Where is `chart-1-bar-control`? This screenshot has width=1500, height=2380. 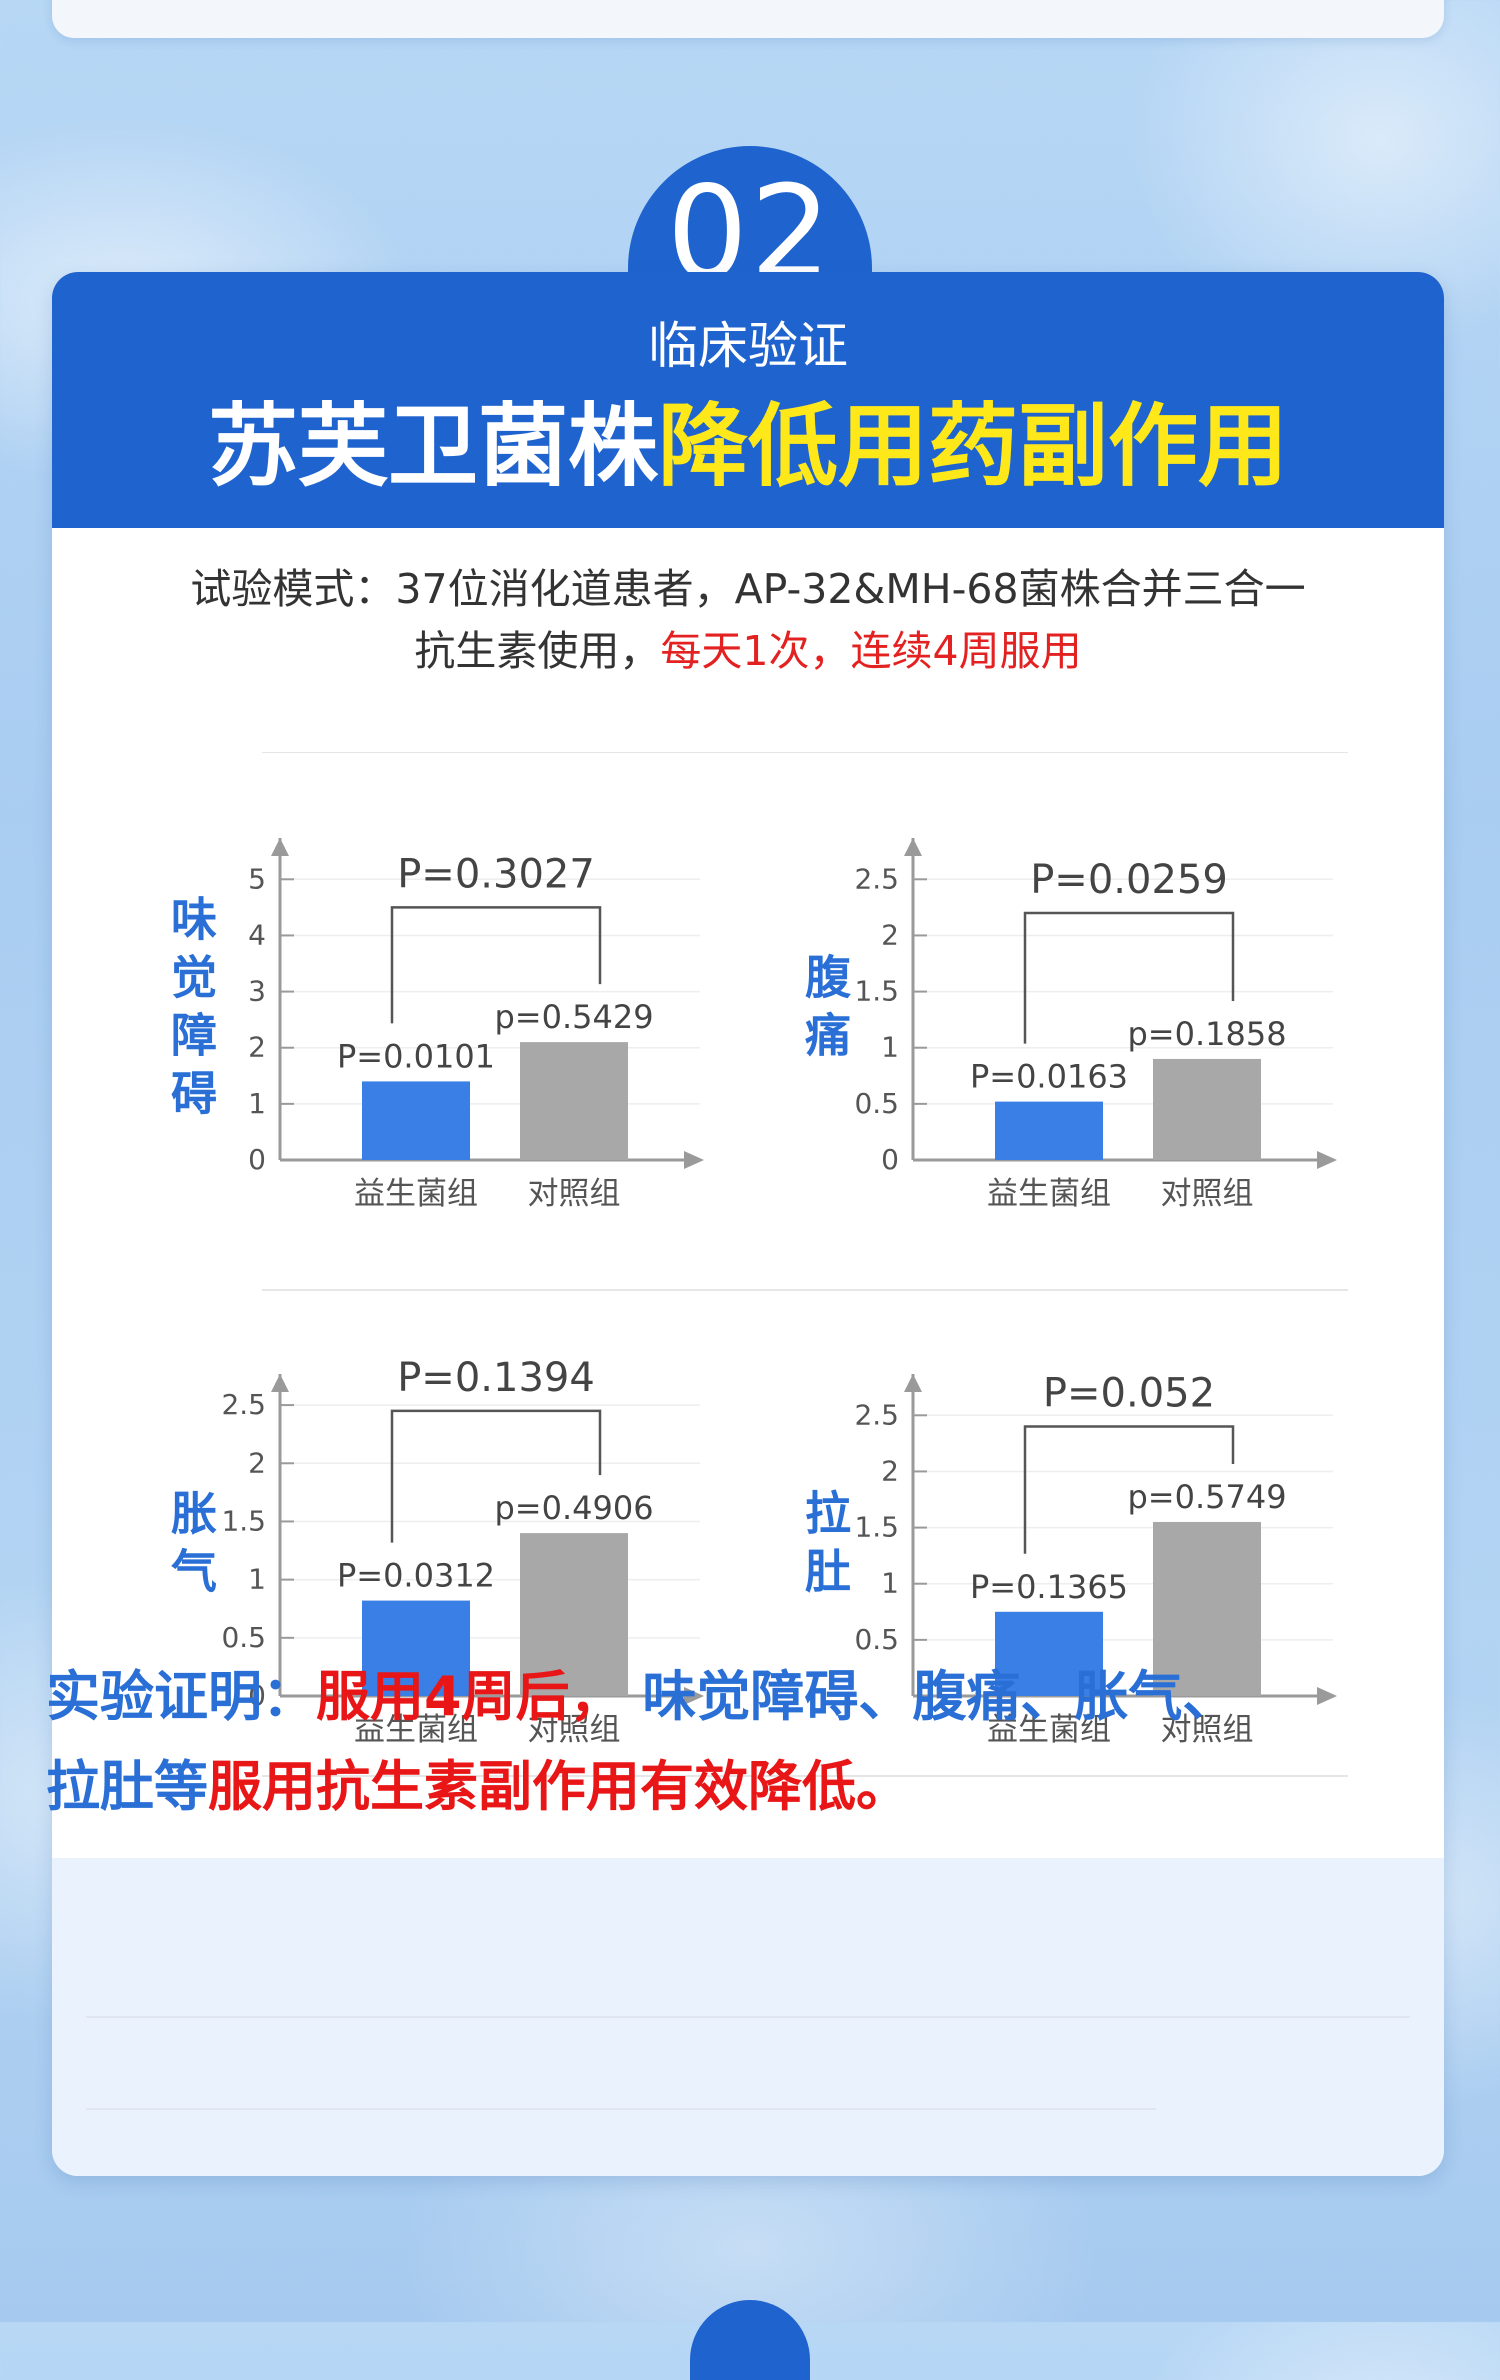 chart-1-bar-control is located at coordinates (574, 1101).